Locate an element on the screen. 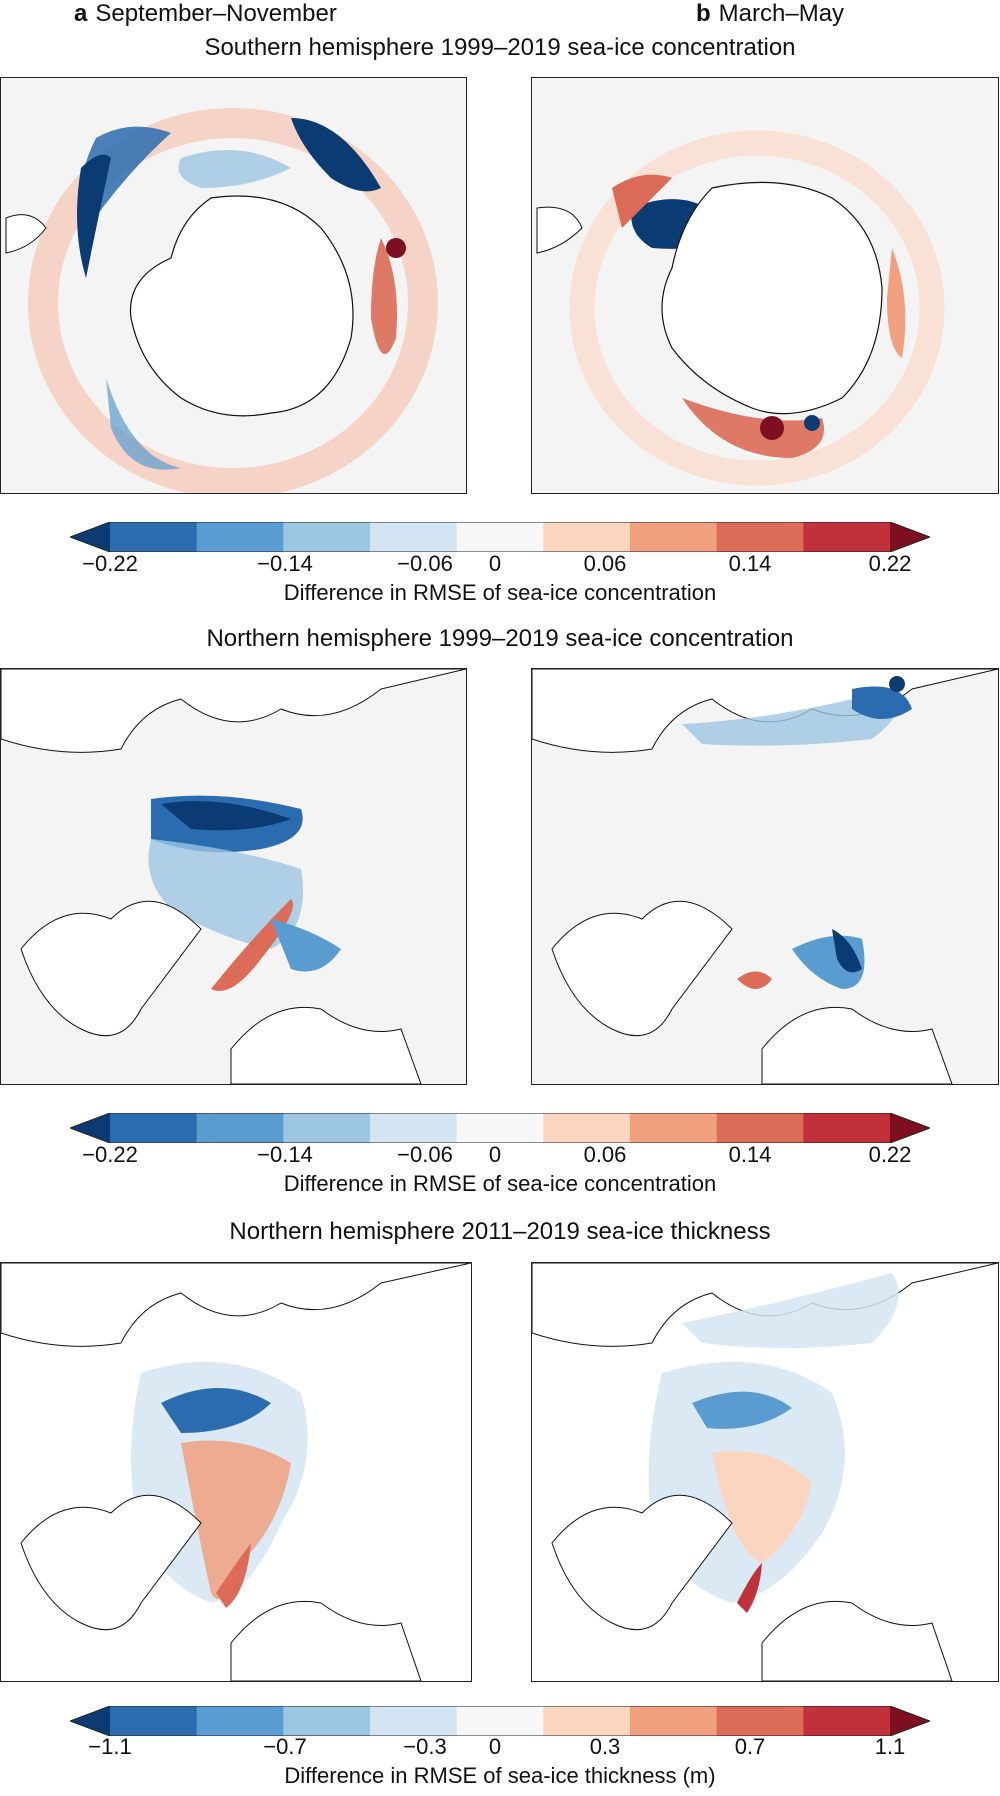 This screenshot has width=1000, height=1796. map-south-spring-plot is located at coordinates (221, 300).